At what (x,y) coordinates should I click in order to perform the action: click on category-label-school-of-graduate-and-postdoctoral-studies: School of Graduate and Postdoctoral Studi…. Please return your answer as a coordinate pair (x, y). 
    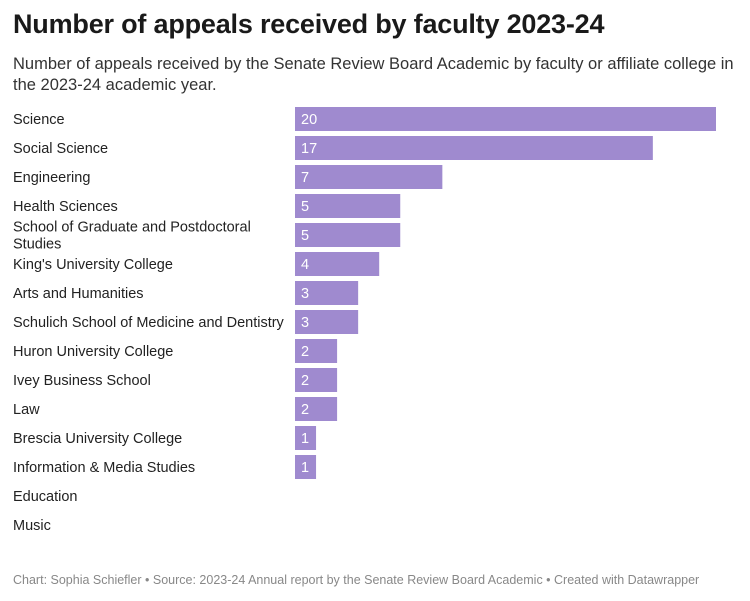
    Looking at the image, I should click on (132, 236).